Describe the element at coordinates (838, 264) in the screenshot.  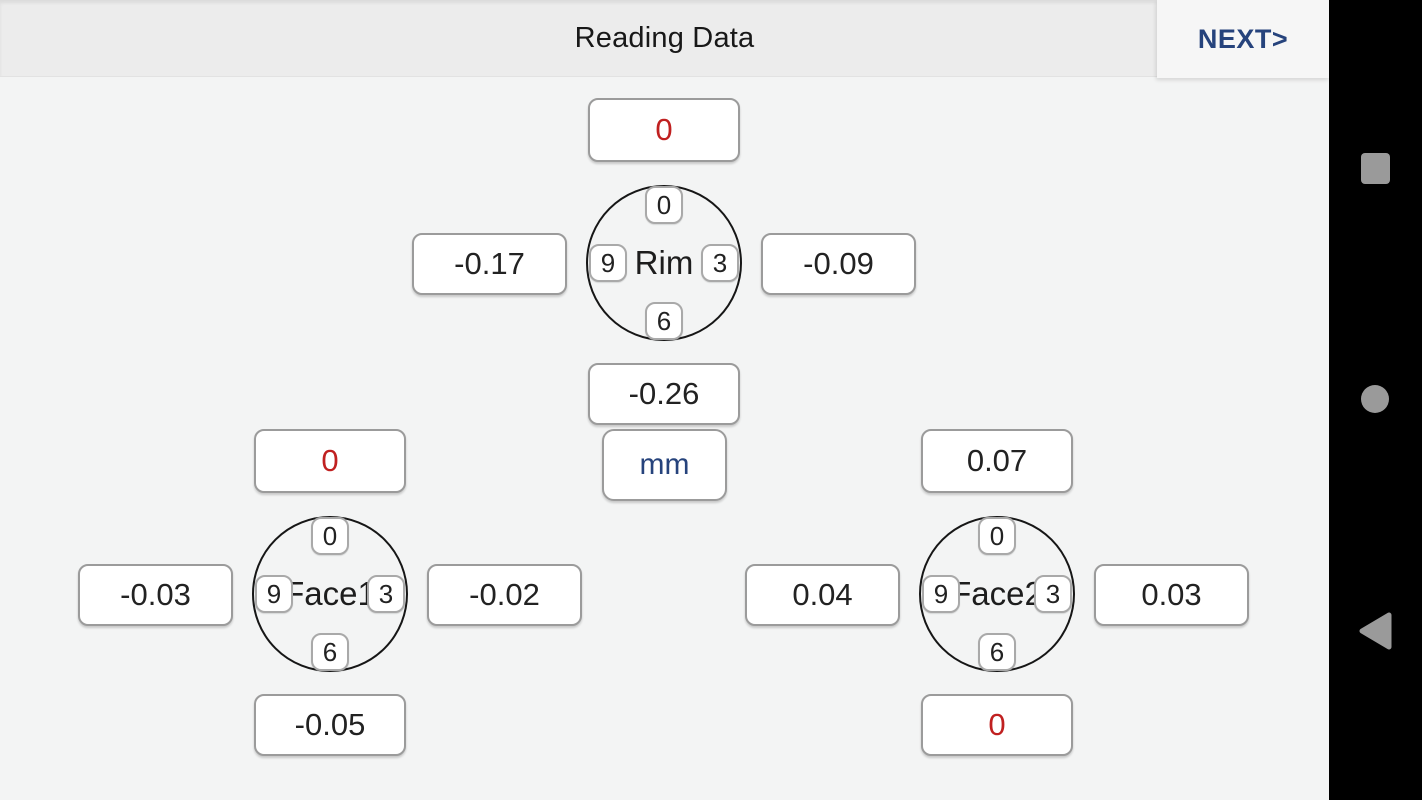
I see `rim-value-right: -0.09` at that location.